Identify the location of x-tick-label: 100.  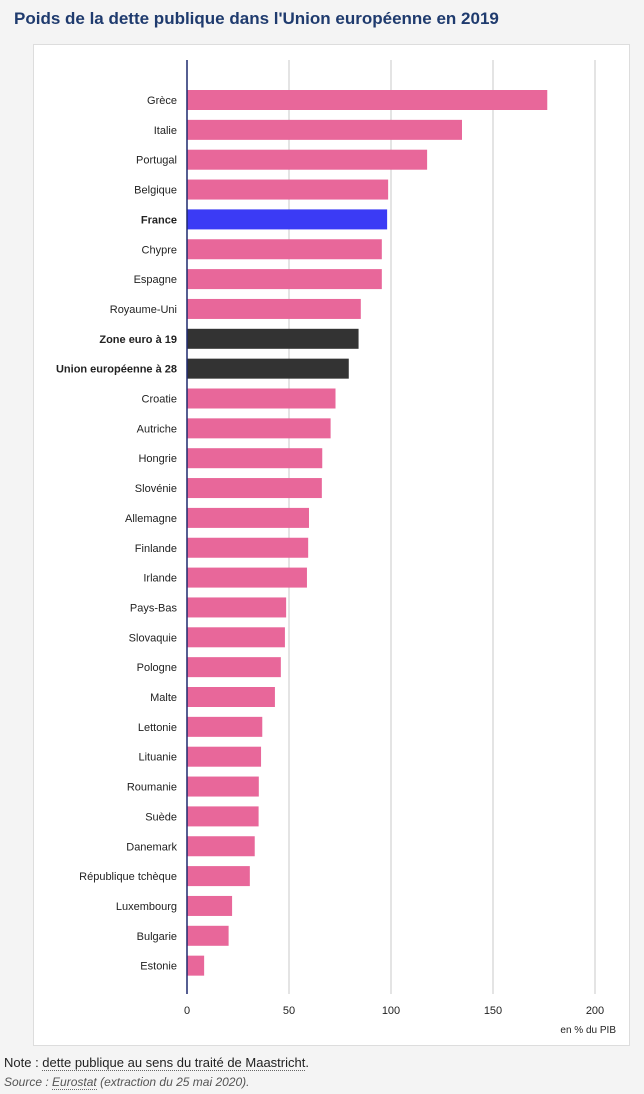
(391, 1011).